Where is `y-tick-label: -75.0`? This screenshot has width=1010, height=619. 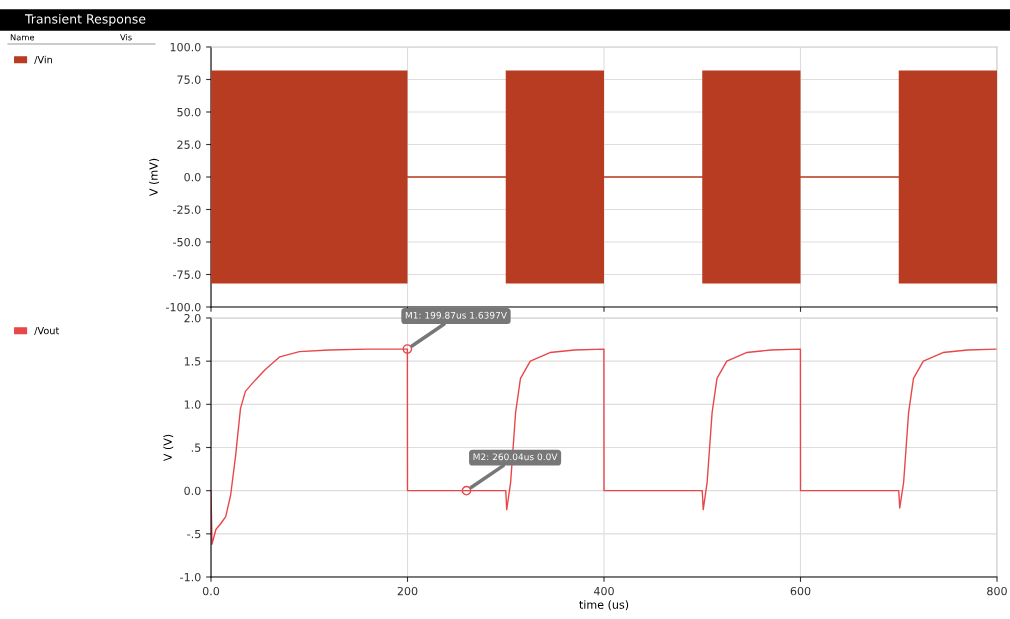 y-tick-label: -75.0 is located at coordinates (187, 274).